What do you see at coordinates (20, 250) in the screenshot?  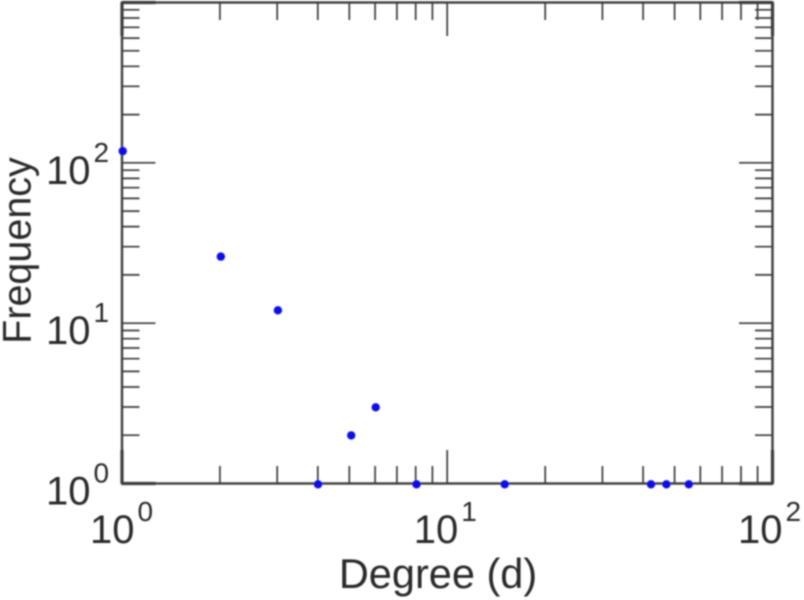 I see `svg-text: Frequency` at bounding box center [20, 250].